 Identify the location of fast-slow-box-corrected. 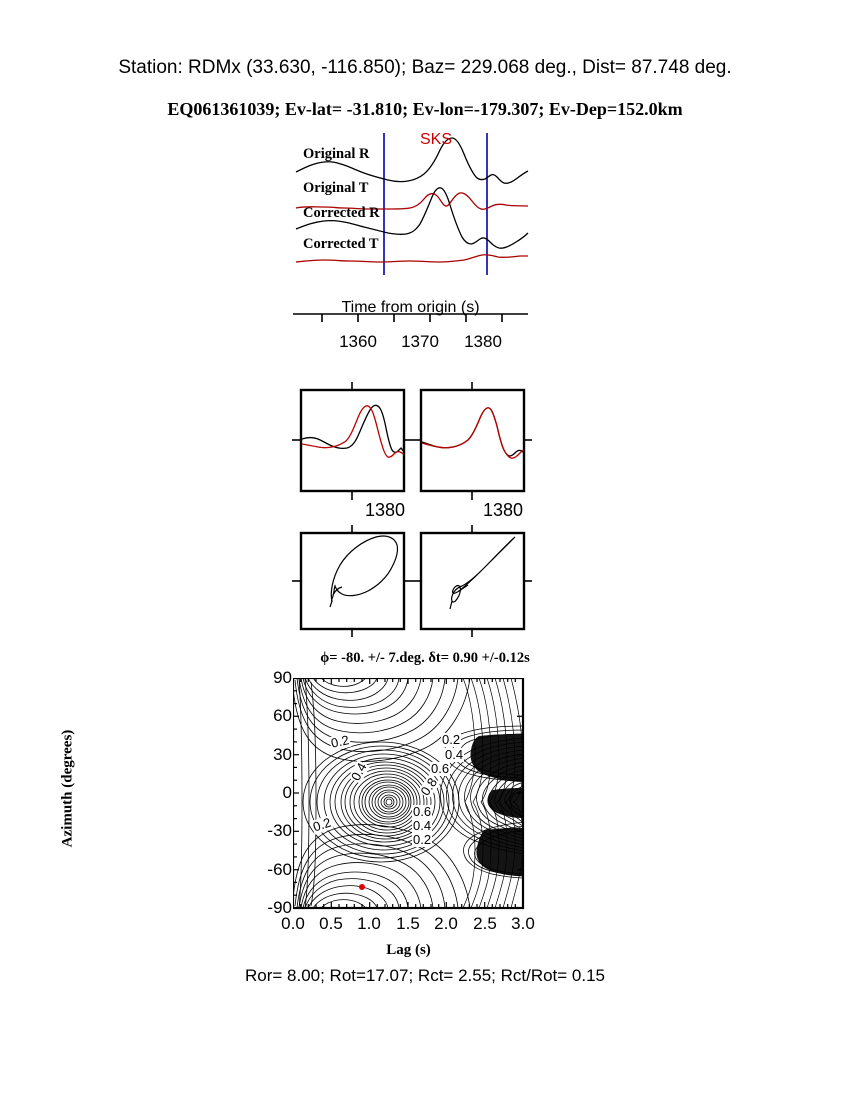
(472, 441).